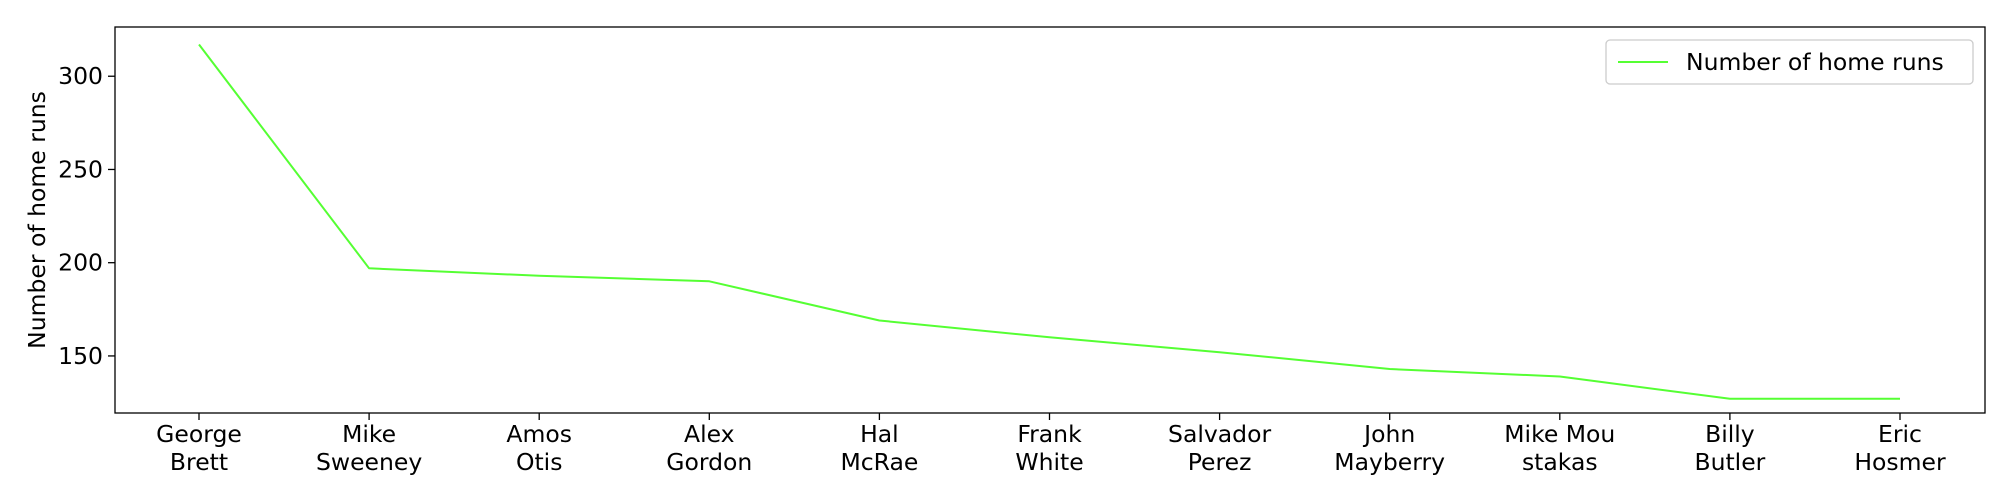 The image size is (2000, 504). I want to click on x-tick-label: Mike Mou stakas, so click(1559, 448).